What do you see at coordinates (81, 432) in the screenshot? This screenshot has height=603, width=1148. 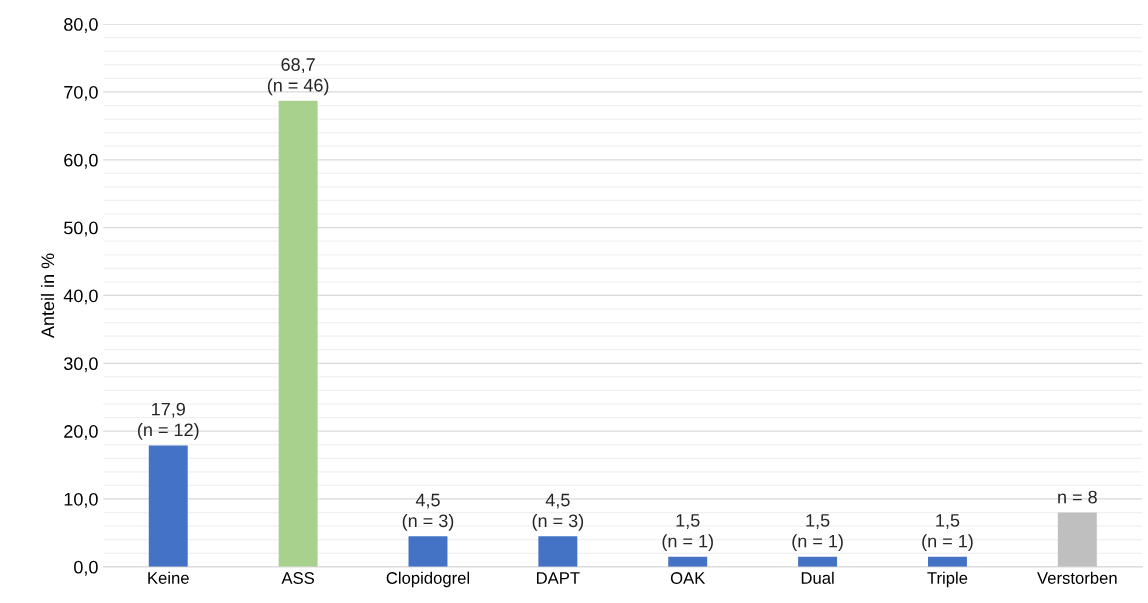 I see `y-tick-label: 20,0` at bounding box center [81, 432].